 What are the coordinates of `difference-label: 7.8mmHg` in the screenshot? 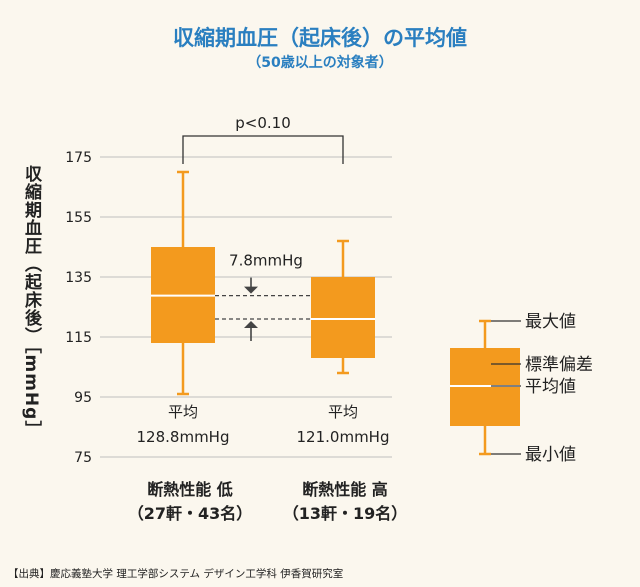 It's located at (266, 261).